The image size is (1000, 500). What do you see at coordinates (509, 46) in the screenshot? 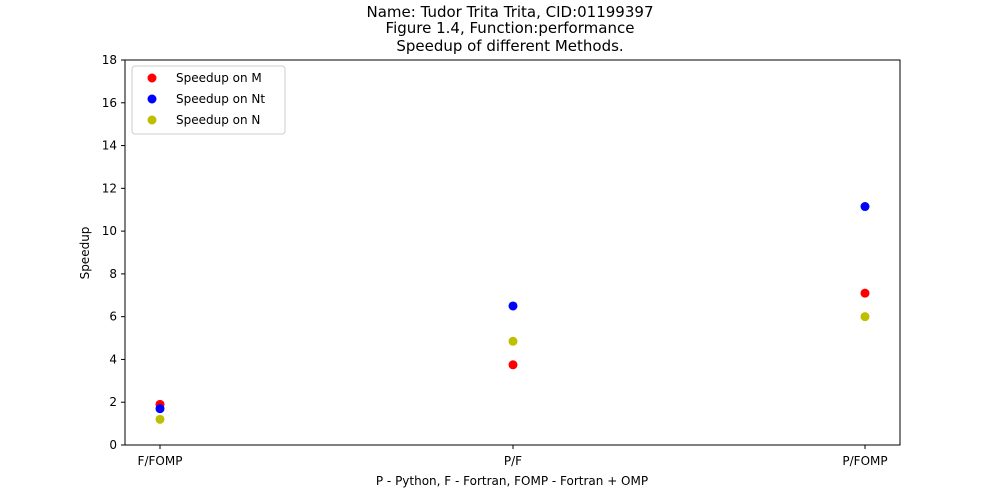
I see `title-line-3: Speedup of different Methods.` at bounding box center [509, 46].